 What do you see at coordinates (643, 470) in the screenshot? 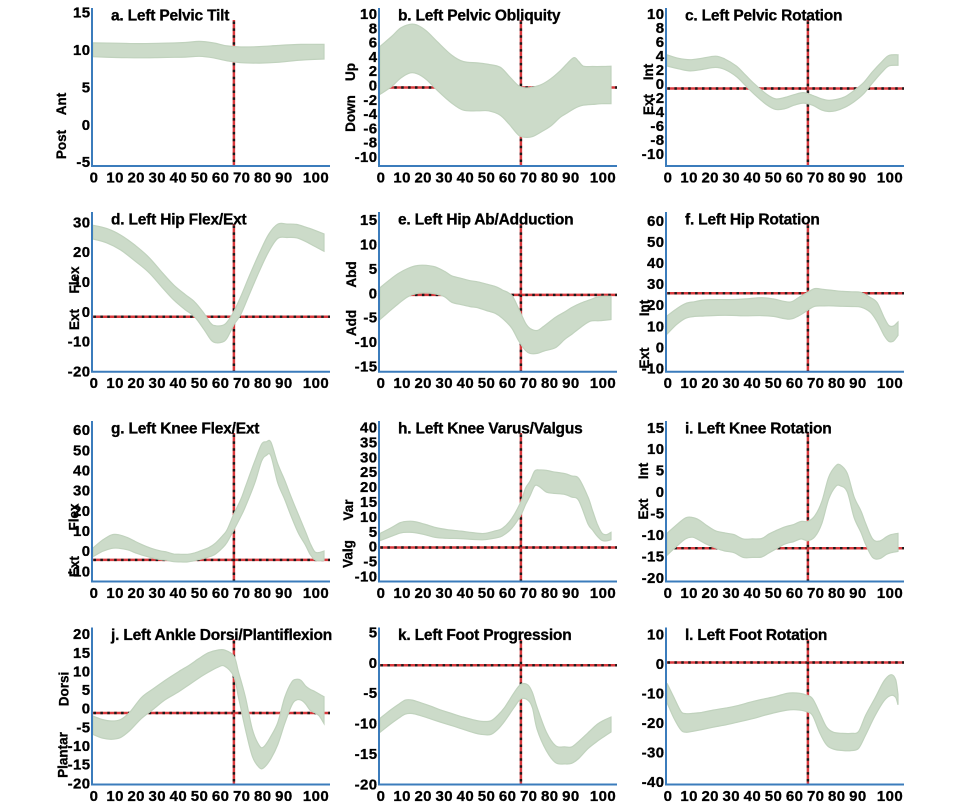
I see `svg-text: Int` at bounding box center [643, 470].